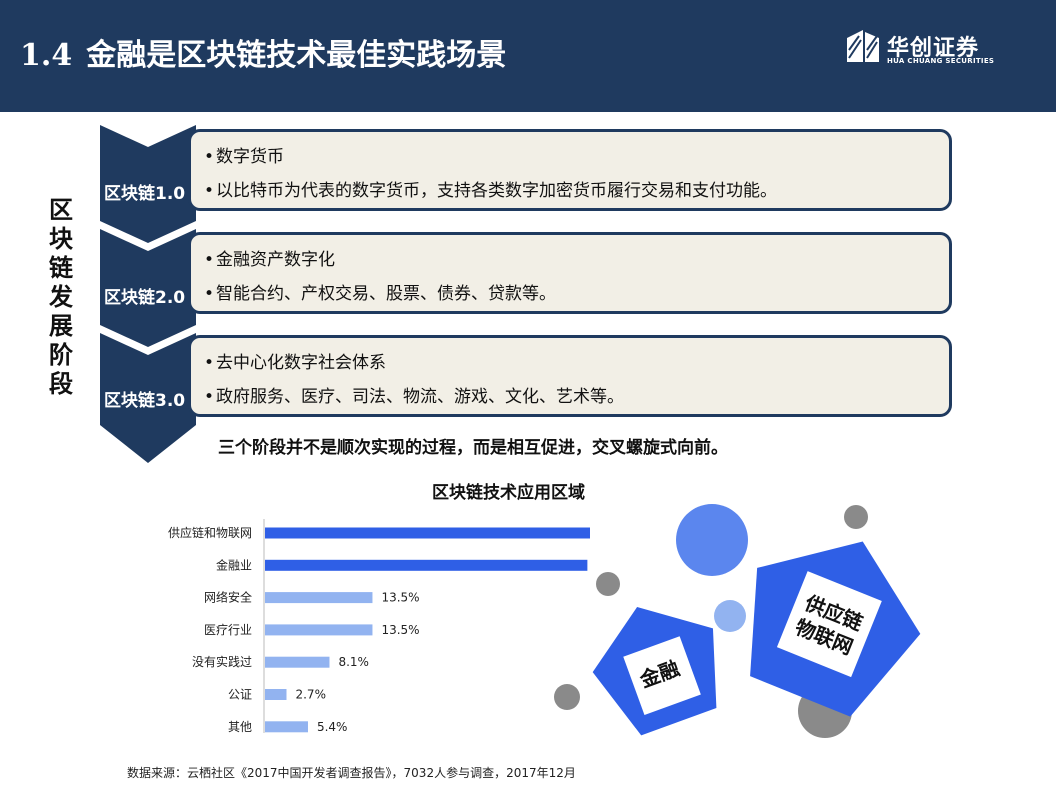  I want to click on logo-english-text: HUA CHUANG SECURITIES, so click(941, 61).